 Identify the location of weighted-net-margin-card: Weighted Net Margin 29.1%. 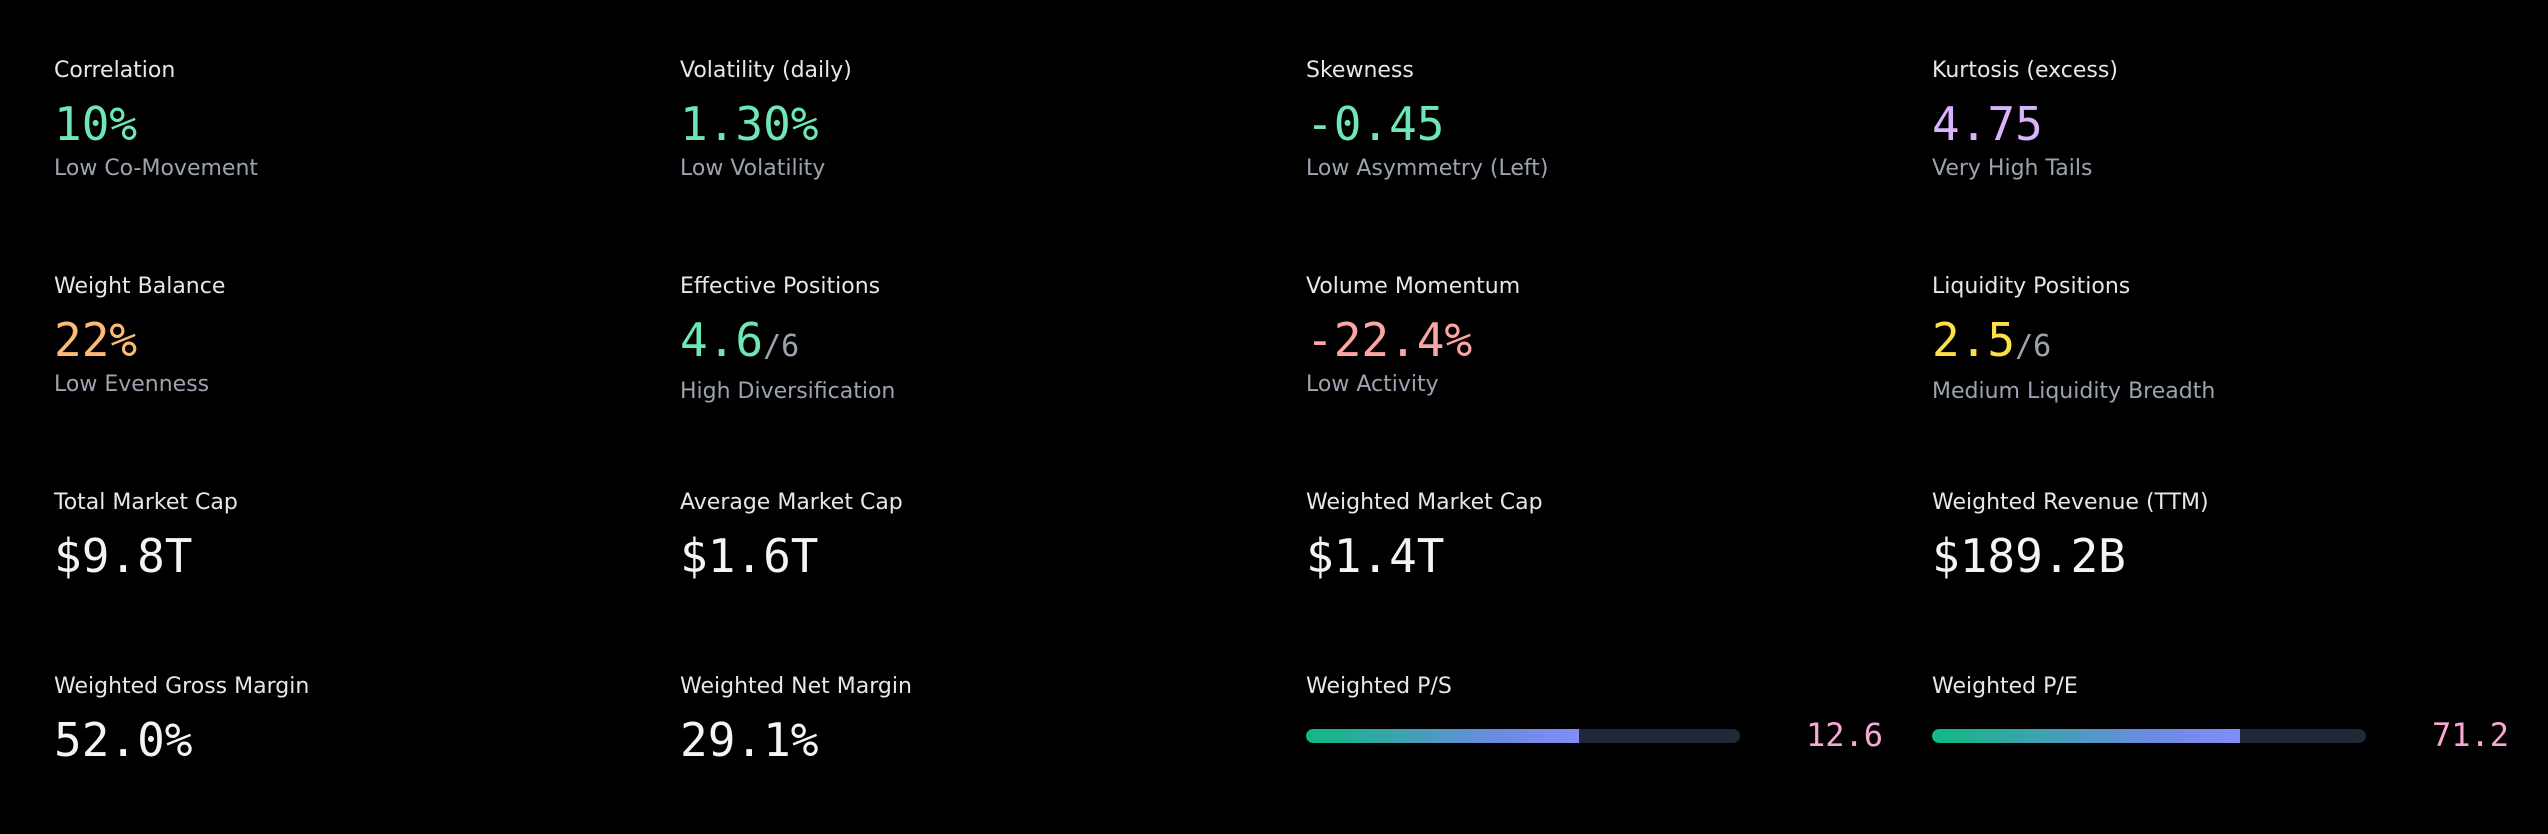
(960, 719).